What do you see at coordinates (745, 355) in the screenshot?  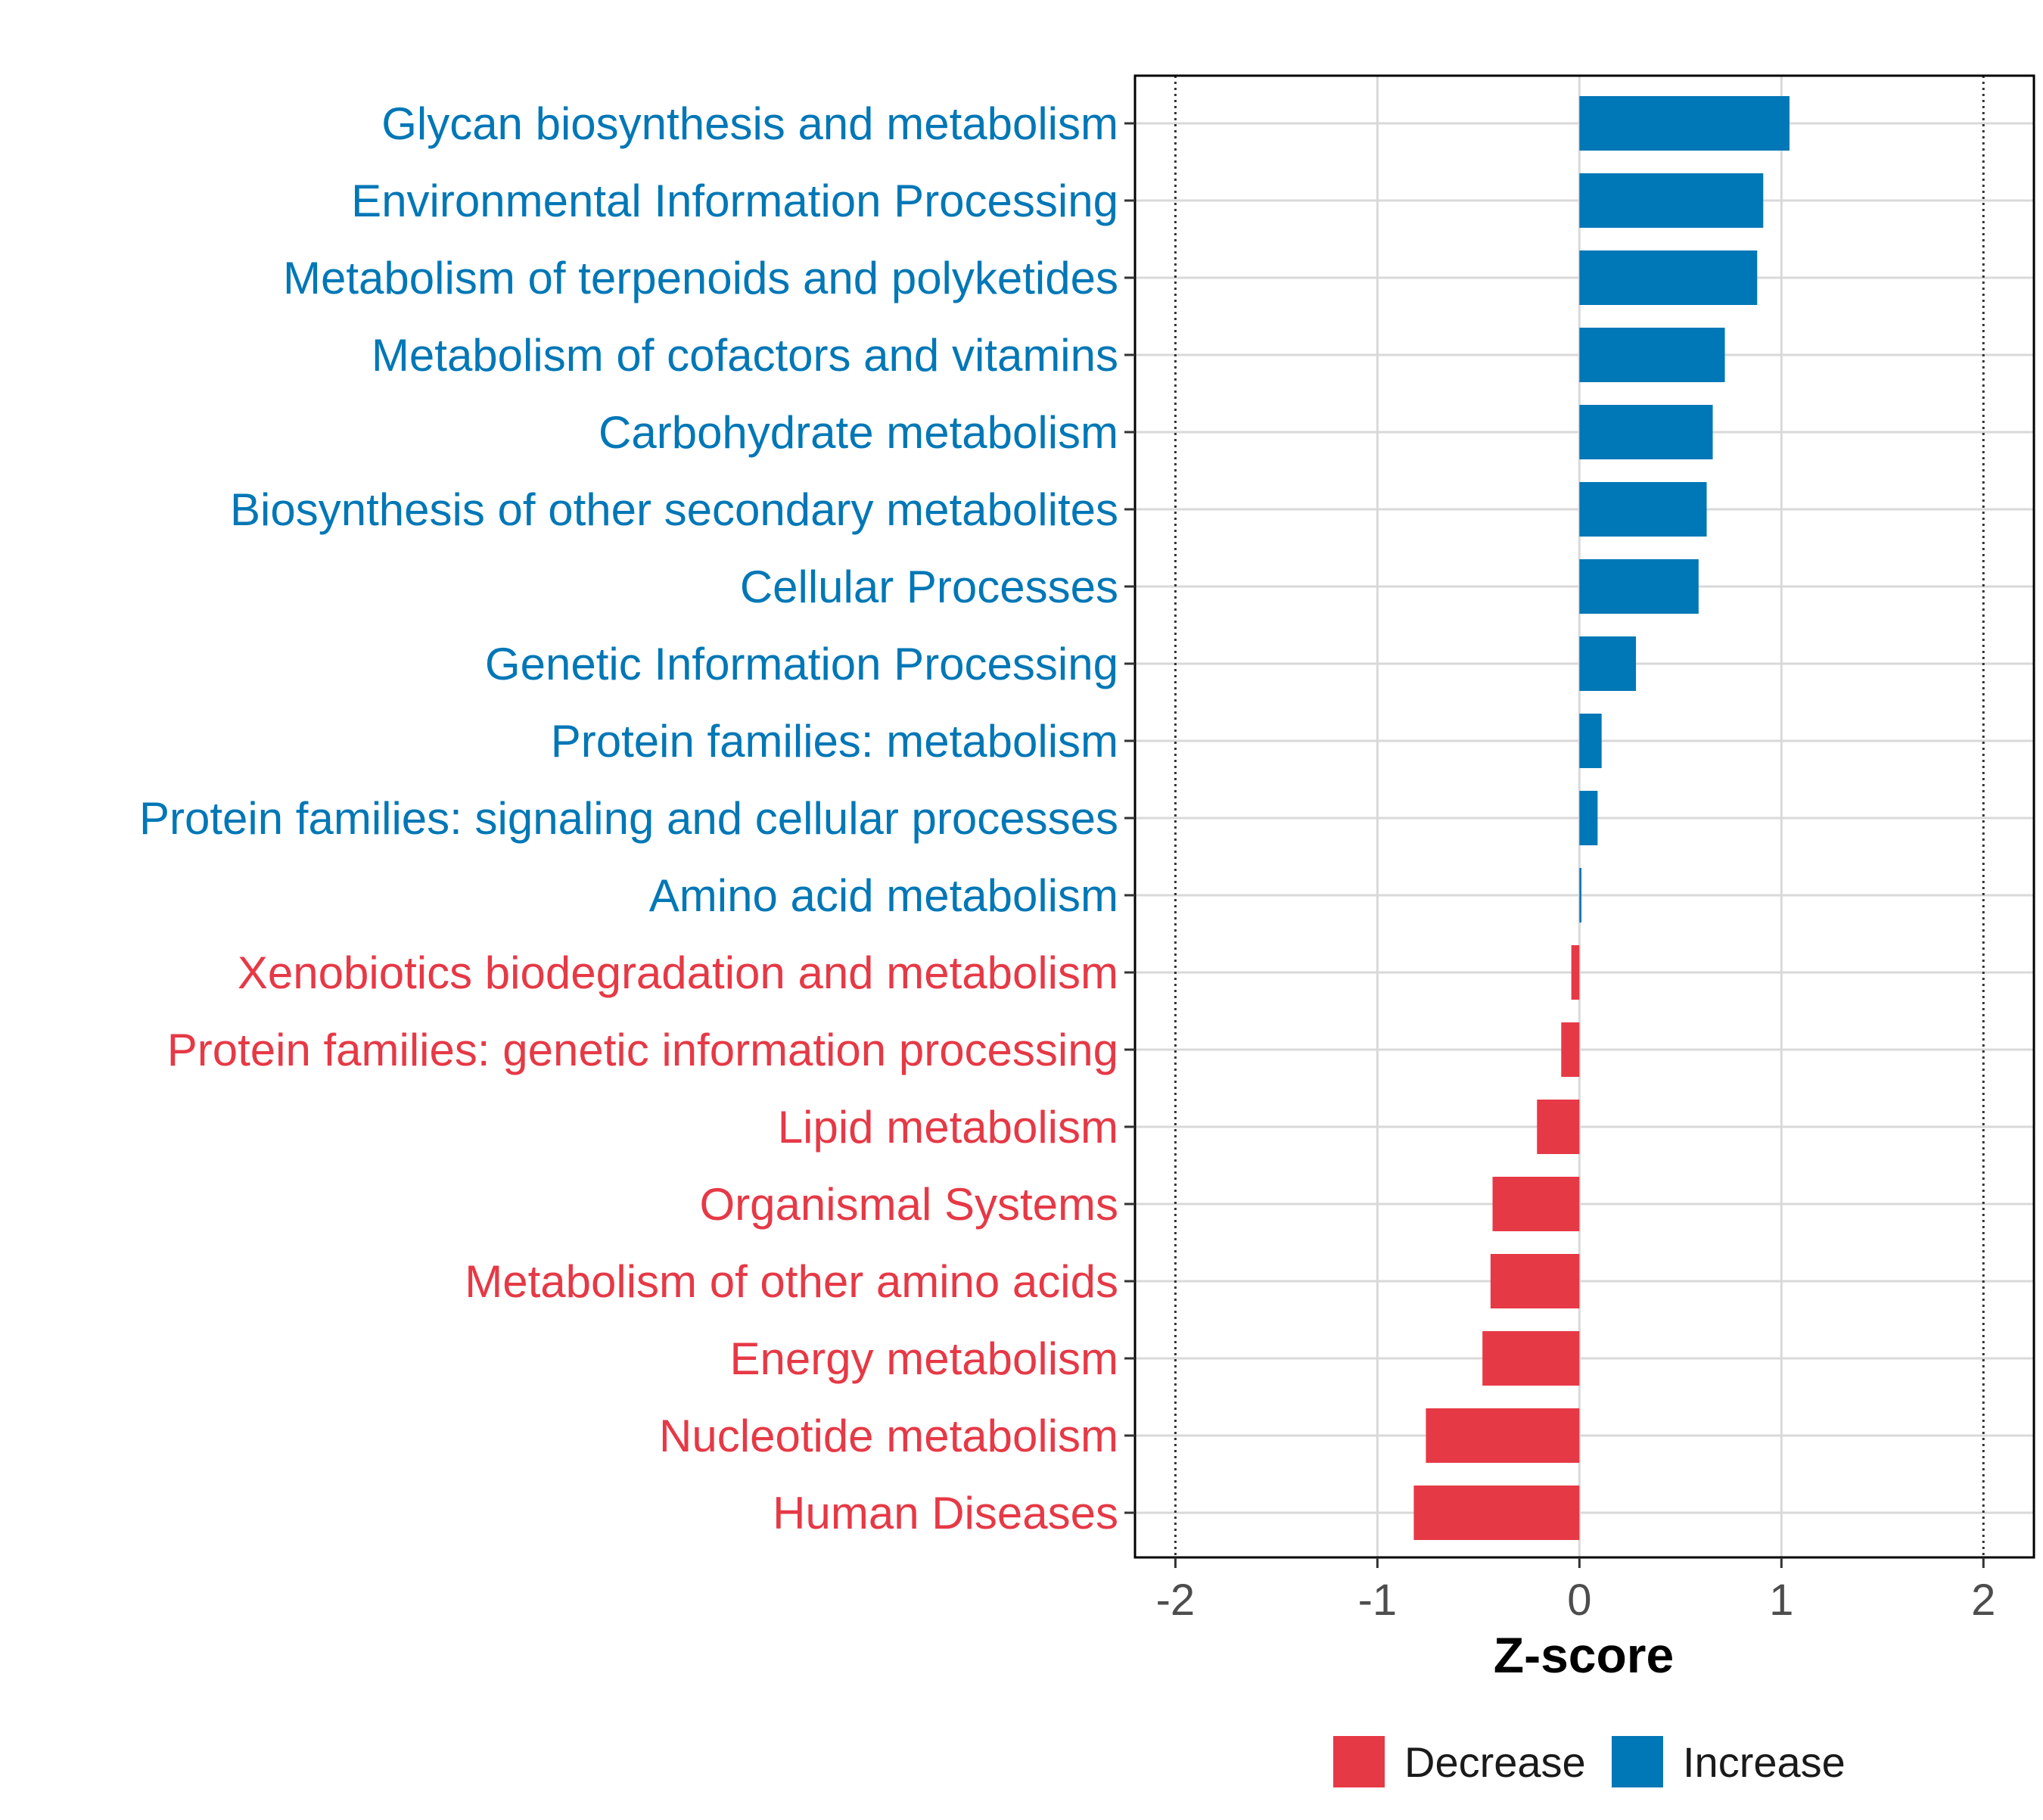 I see `category-label: Metabolism of cofactors and vitamins` at bounding box center [745, 355].